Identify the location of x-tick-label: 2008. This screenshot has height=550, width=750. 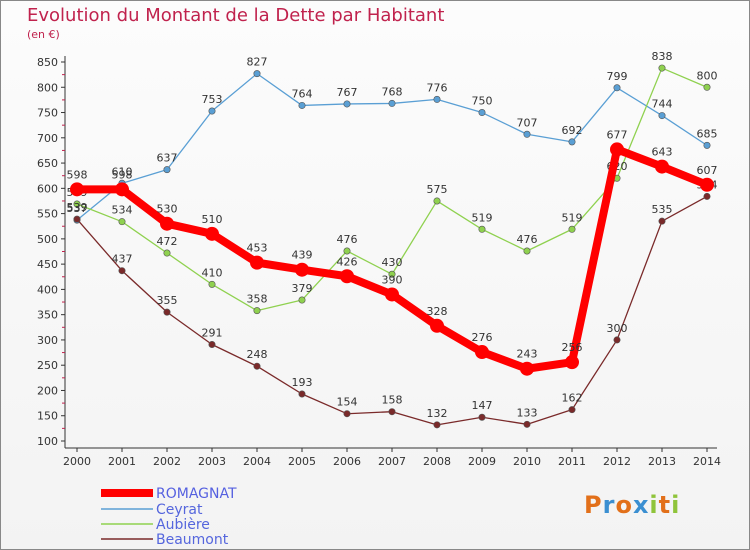
(437, 461).